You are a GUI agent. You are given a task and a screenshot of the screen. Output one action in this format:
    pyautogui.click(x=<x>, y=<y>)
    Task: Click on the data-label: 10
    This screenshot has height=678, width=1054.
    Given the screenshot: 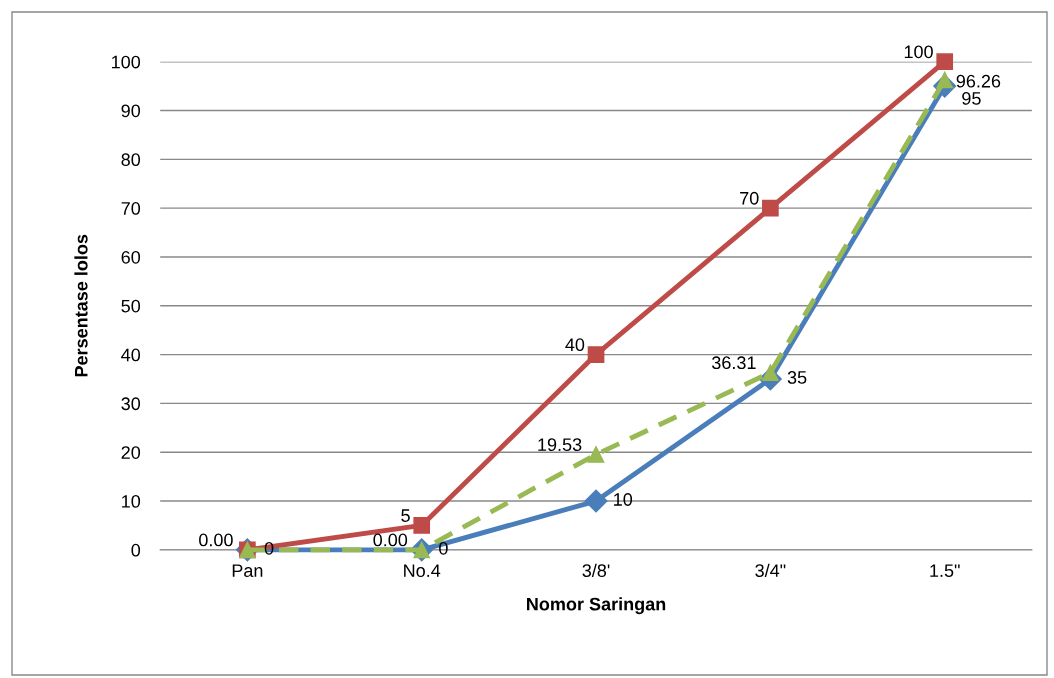 What is the action you would take?
    pyautogui.click(x=623, y=499)
    